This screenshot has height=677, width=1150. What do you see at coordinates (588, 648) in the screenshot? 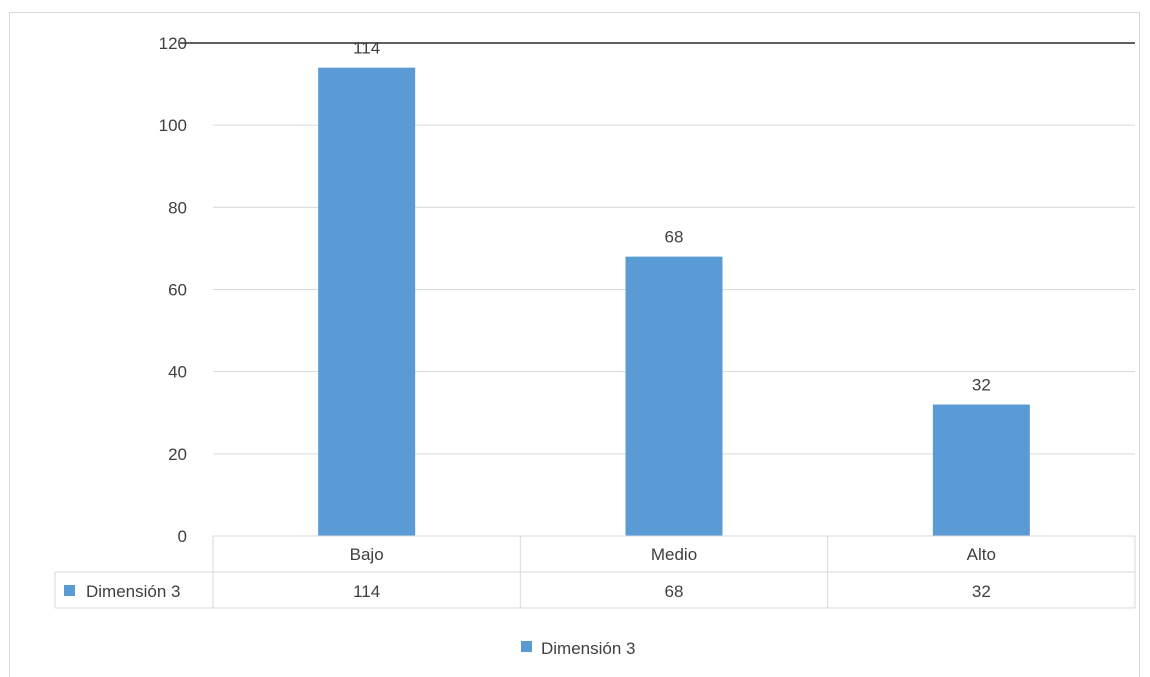
I see `legend-label: Dimensión 3` at bounding box center [588, 648].